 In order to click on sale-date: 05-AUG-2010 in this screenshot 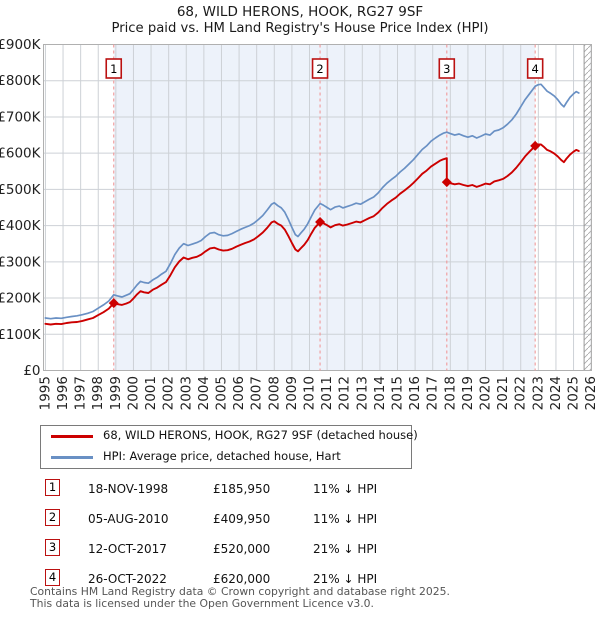, I will do `click(128, 519)`.